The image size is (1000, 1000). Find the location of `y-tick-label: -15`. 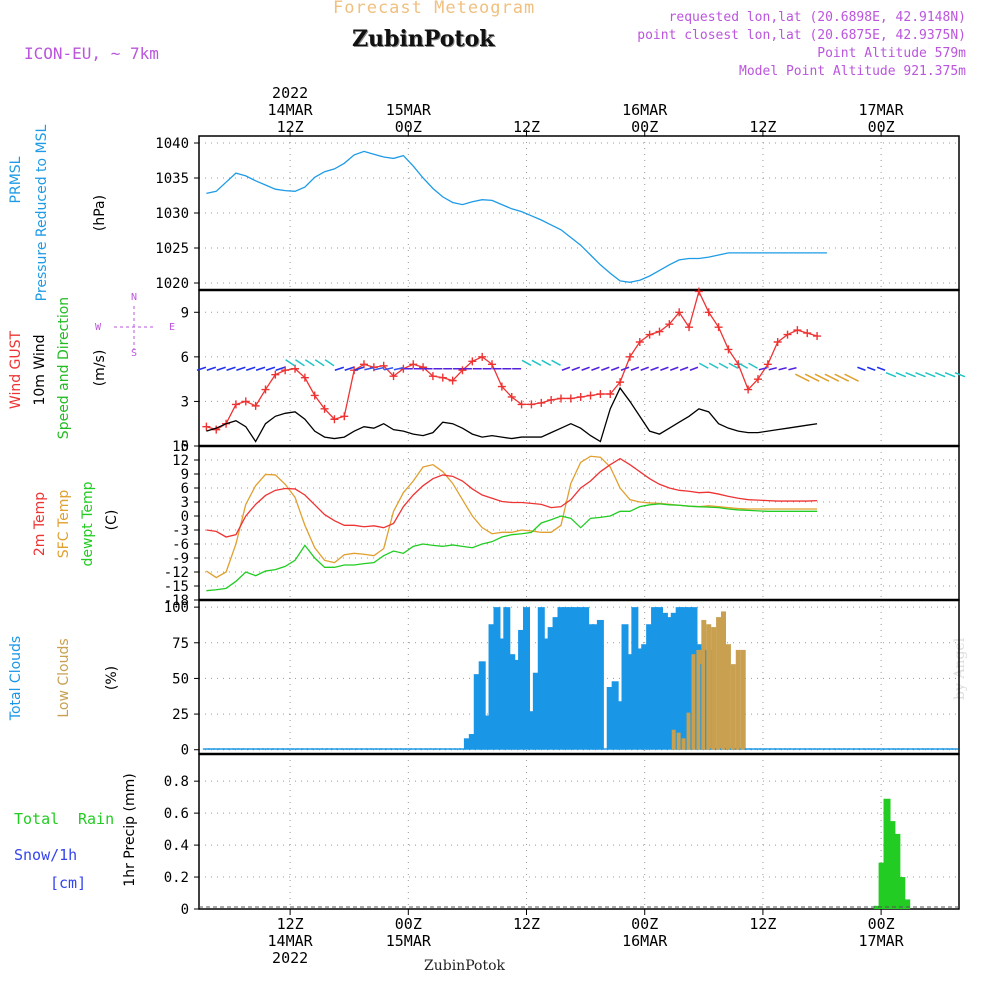

y-tick-label: -15 is located at coordinates (176, 587).